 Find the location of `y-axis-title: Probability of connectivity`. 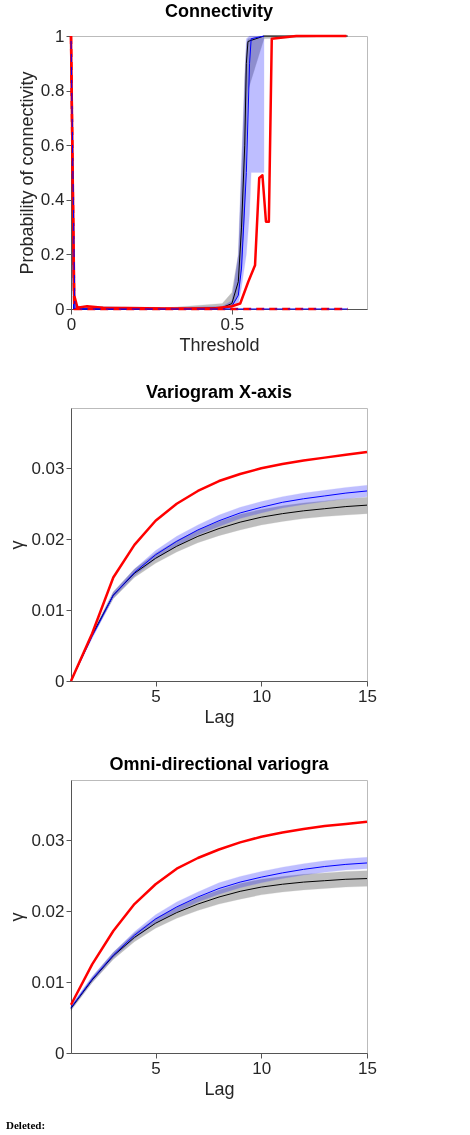

y-axis-title: Probability of connectivity is located at coordinates (26, 173).